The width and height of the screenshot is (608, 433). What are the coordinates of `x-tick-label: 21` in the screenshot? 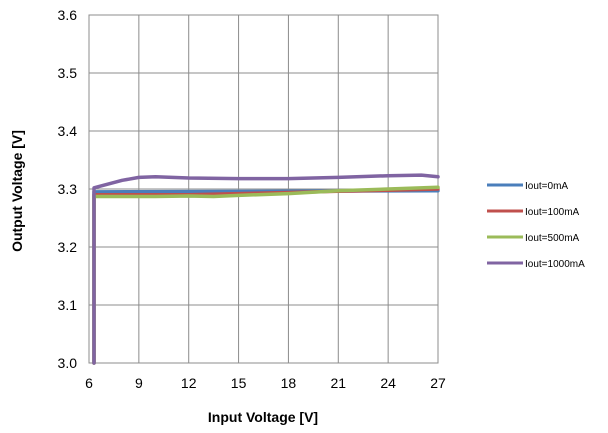 It's located at (338, 383).